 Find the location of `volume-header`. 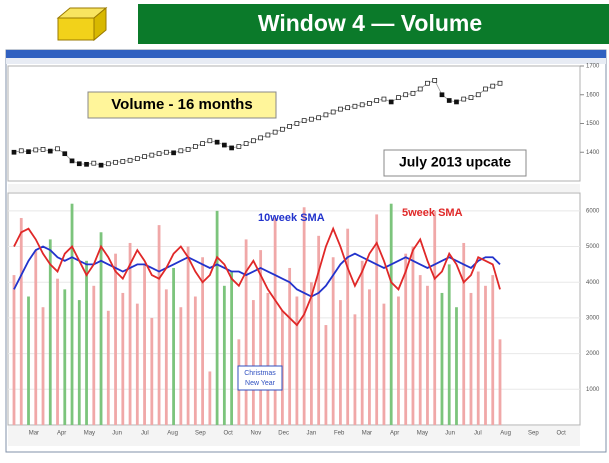

volume-header is located at coordinates (294, 188).